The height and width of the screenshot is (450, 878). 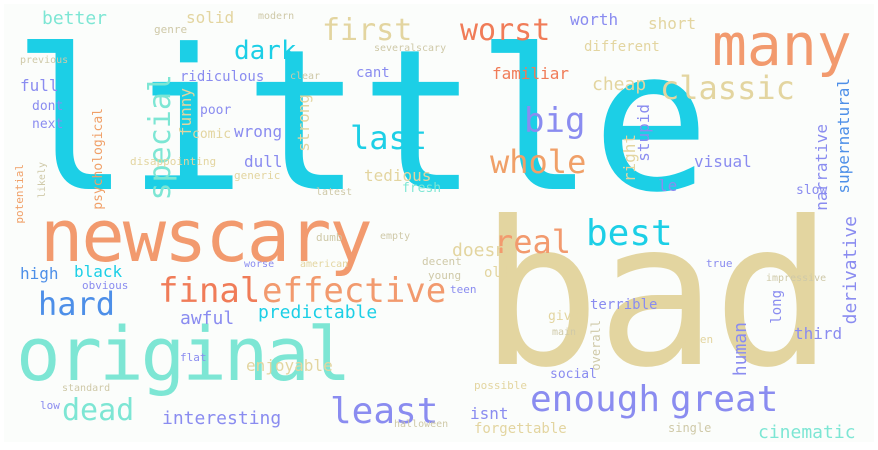 What do you see at coordinates (367, 30) in the screenshot?
I see `word-first: first` at bounding box center [367, 30].